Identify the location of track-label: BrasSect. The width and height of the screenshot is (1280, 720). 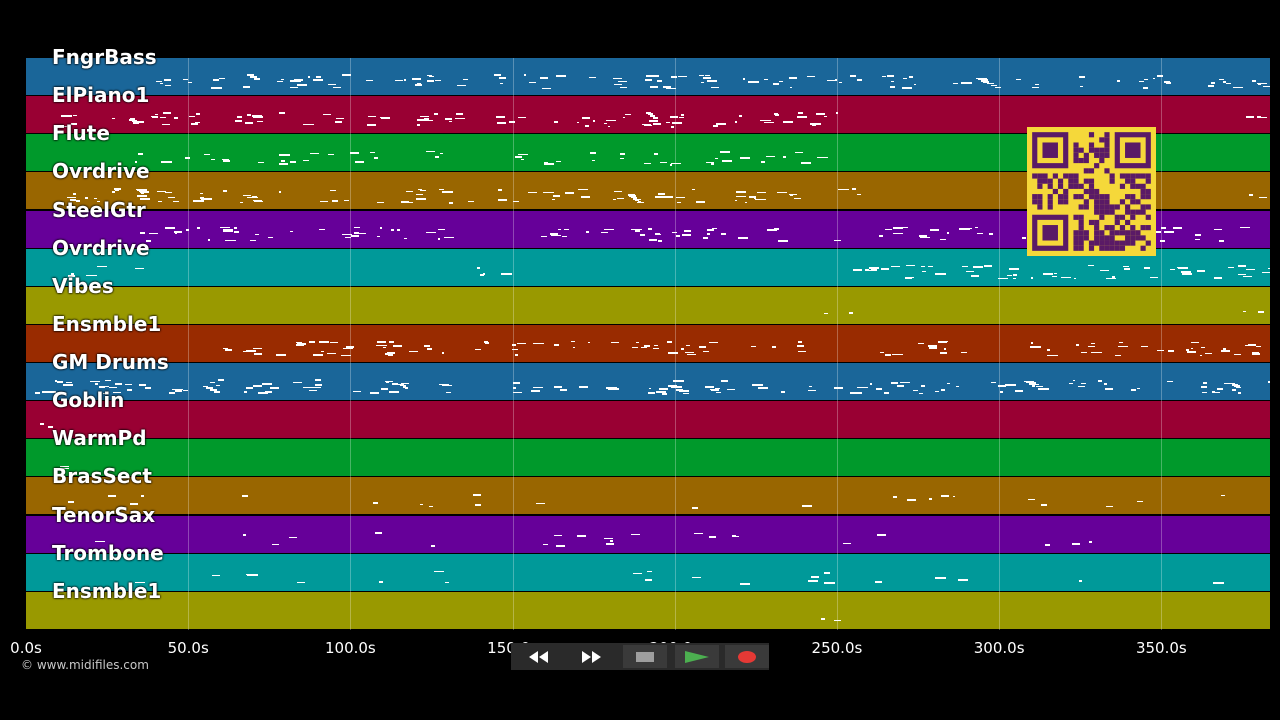
(102, 476).